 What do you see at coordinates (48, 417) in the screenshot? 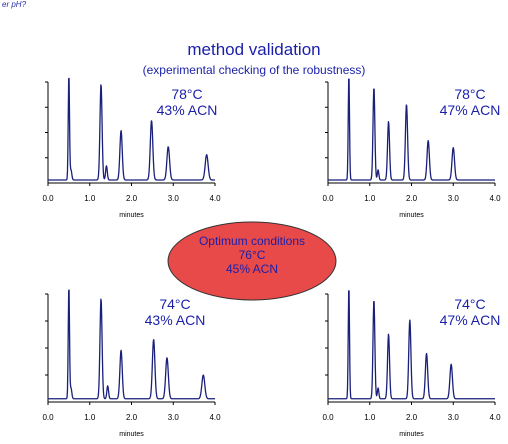
I see `bottom-left-x-tick-label: 0.0` at bounding box center [48, 417].